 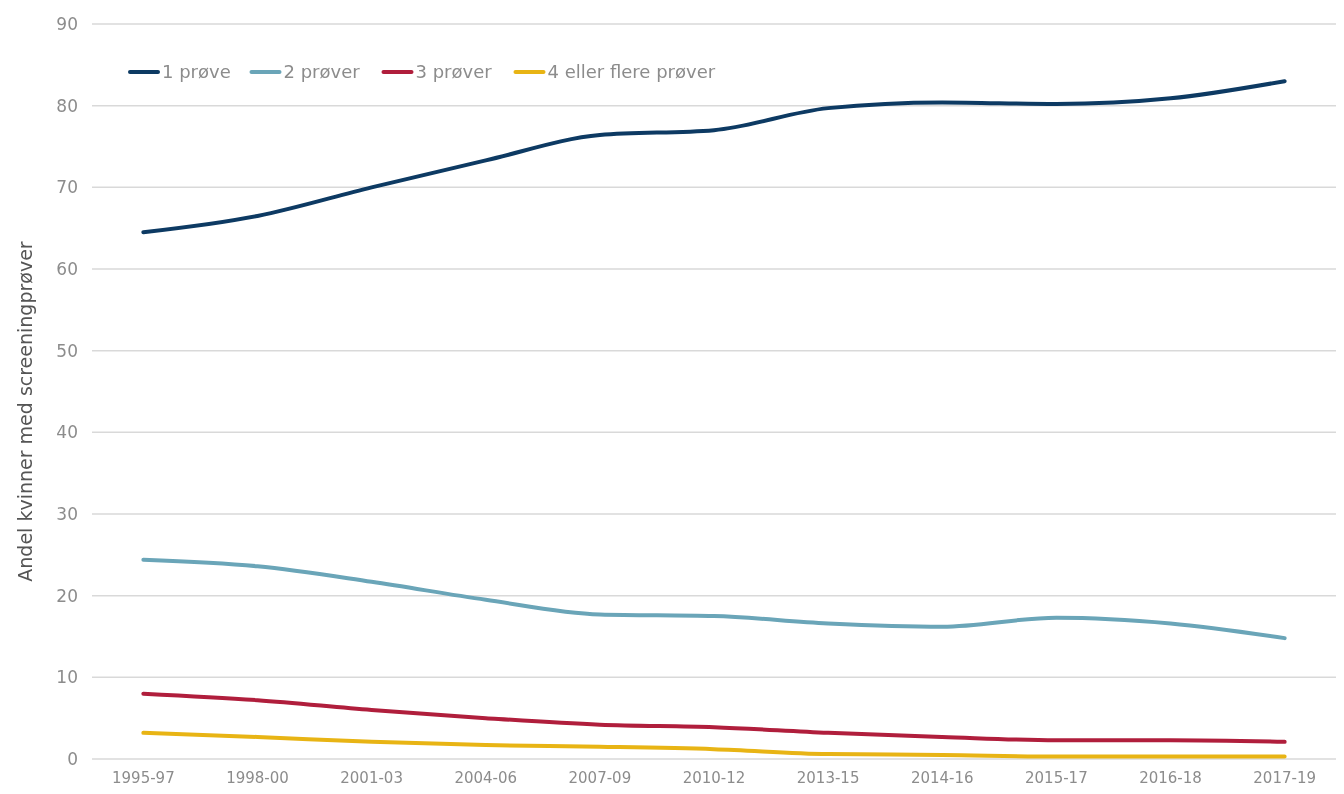 I want to click on x-tick-label: 2007-09, so click(x=600, y=778).